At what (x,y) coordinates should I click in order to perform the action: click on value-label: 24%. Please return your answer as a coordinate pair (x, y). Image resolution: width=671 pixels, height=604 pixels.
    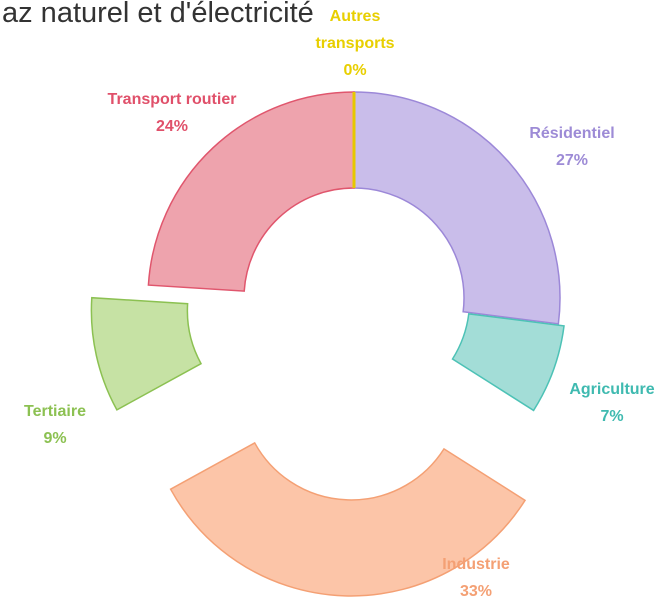
    Looking at the image, I should click on (172, 126).